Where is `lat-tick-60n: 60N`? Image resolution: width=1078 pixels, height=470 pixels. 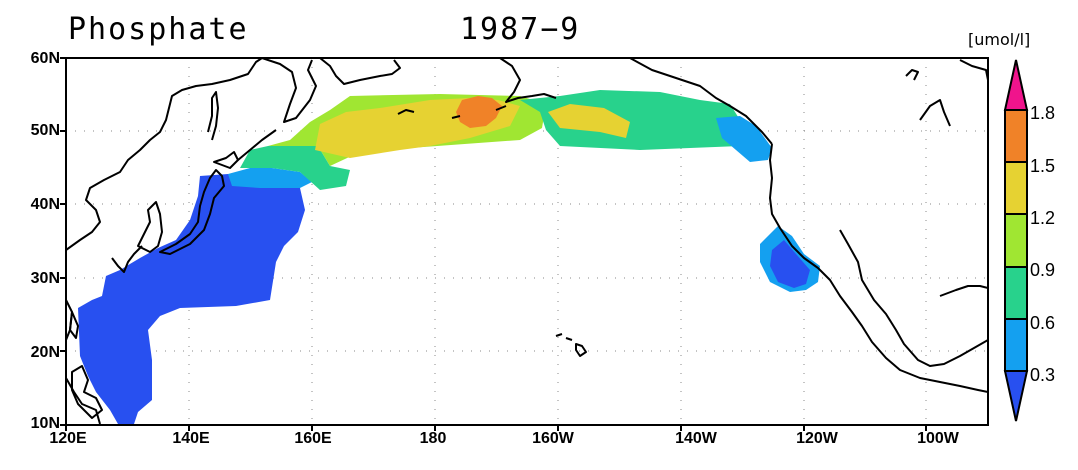 lat-tick-60n: 60N is located at coordinates (45, 58).